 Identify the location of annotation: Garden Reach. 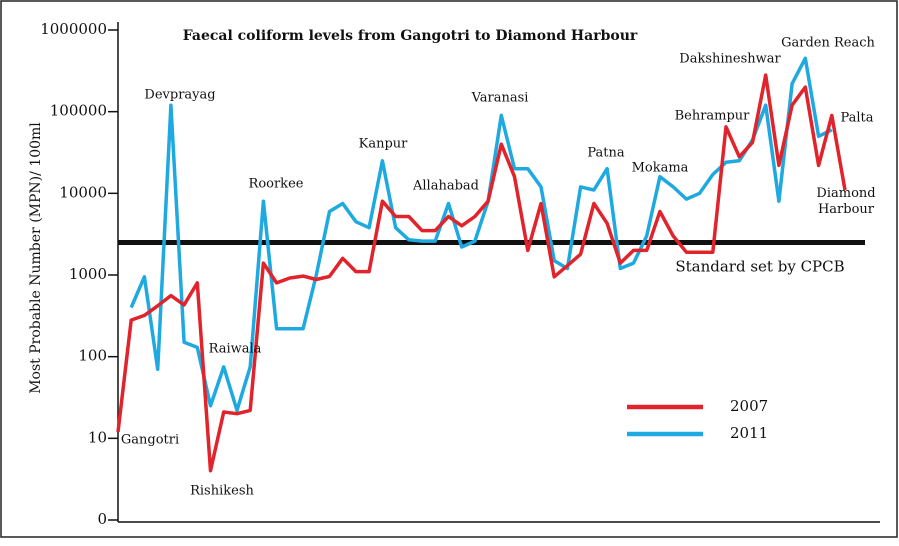
(828, 43).